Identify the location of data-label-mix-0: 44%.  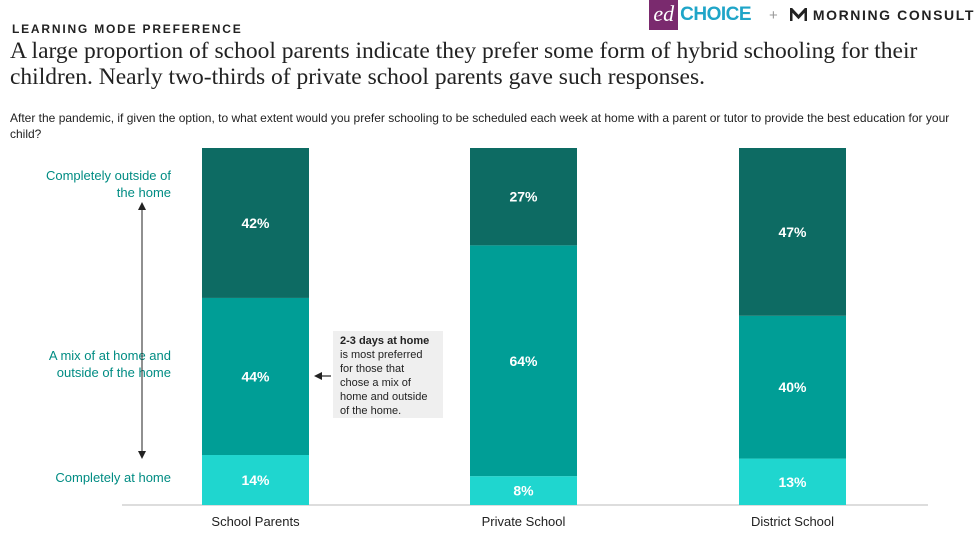
(255, 376).